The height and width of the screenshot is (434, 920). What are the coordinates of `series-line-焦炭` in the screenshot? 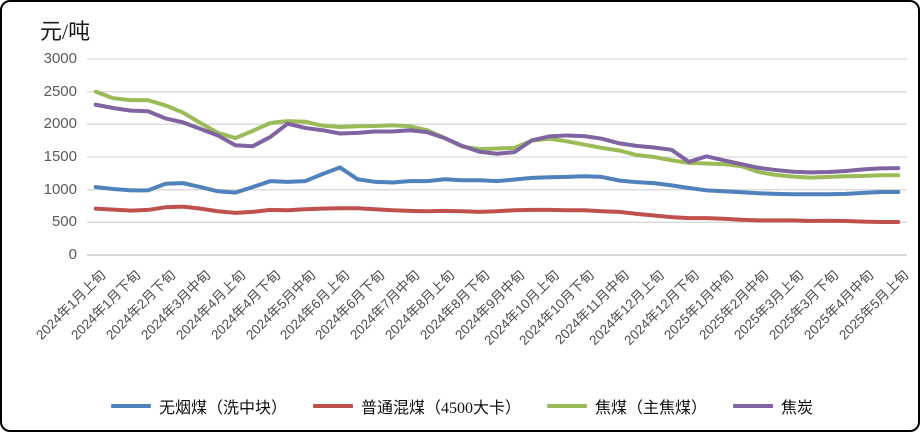 It's located at (497, 138).